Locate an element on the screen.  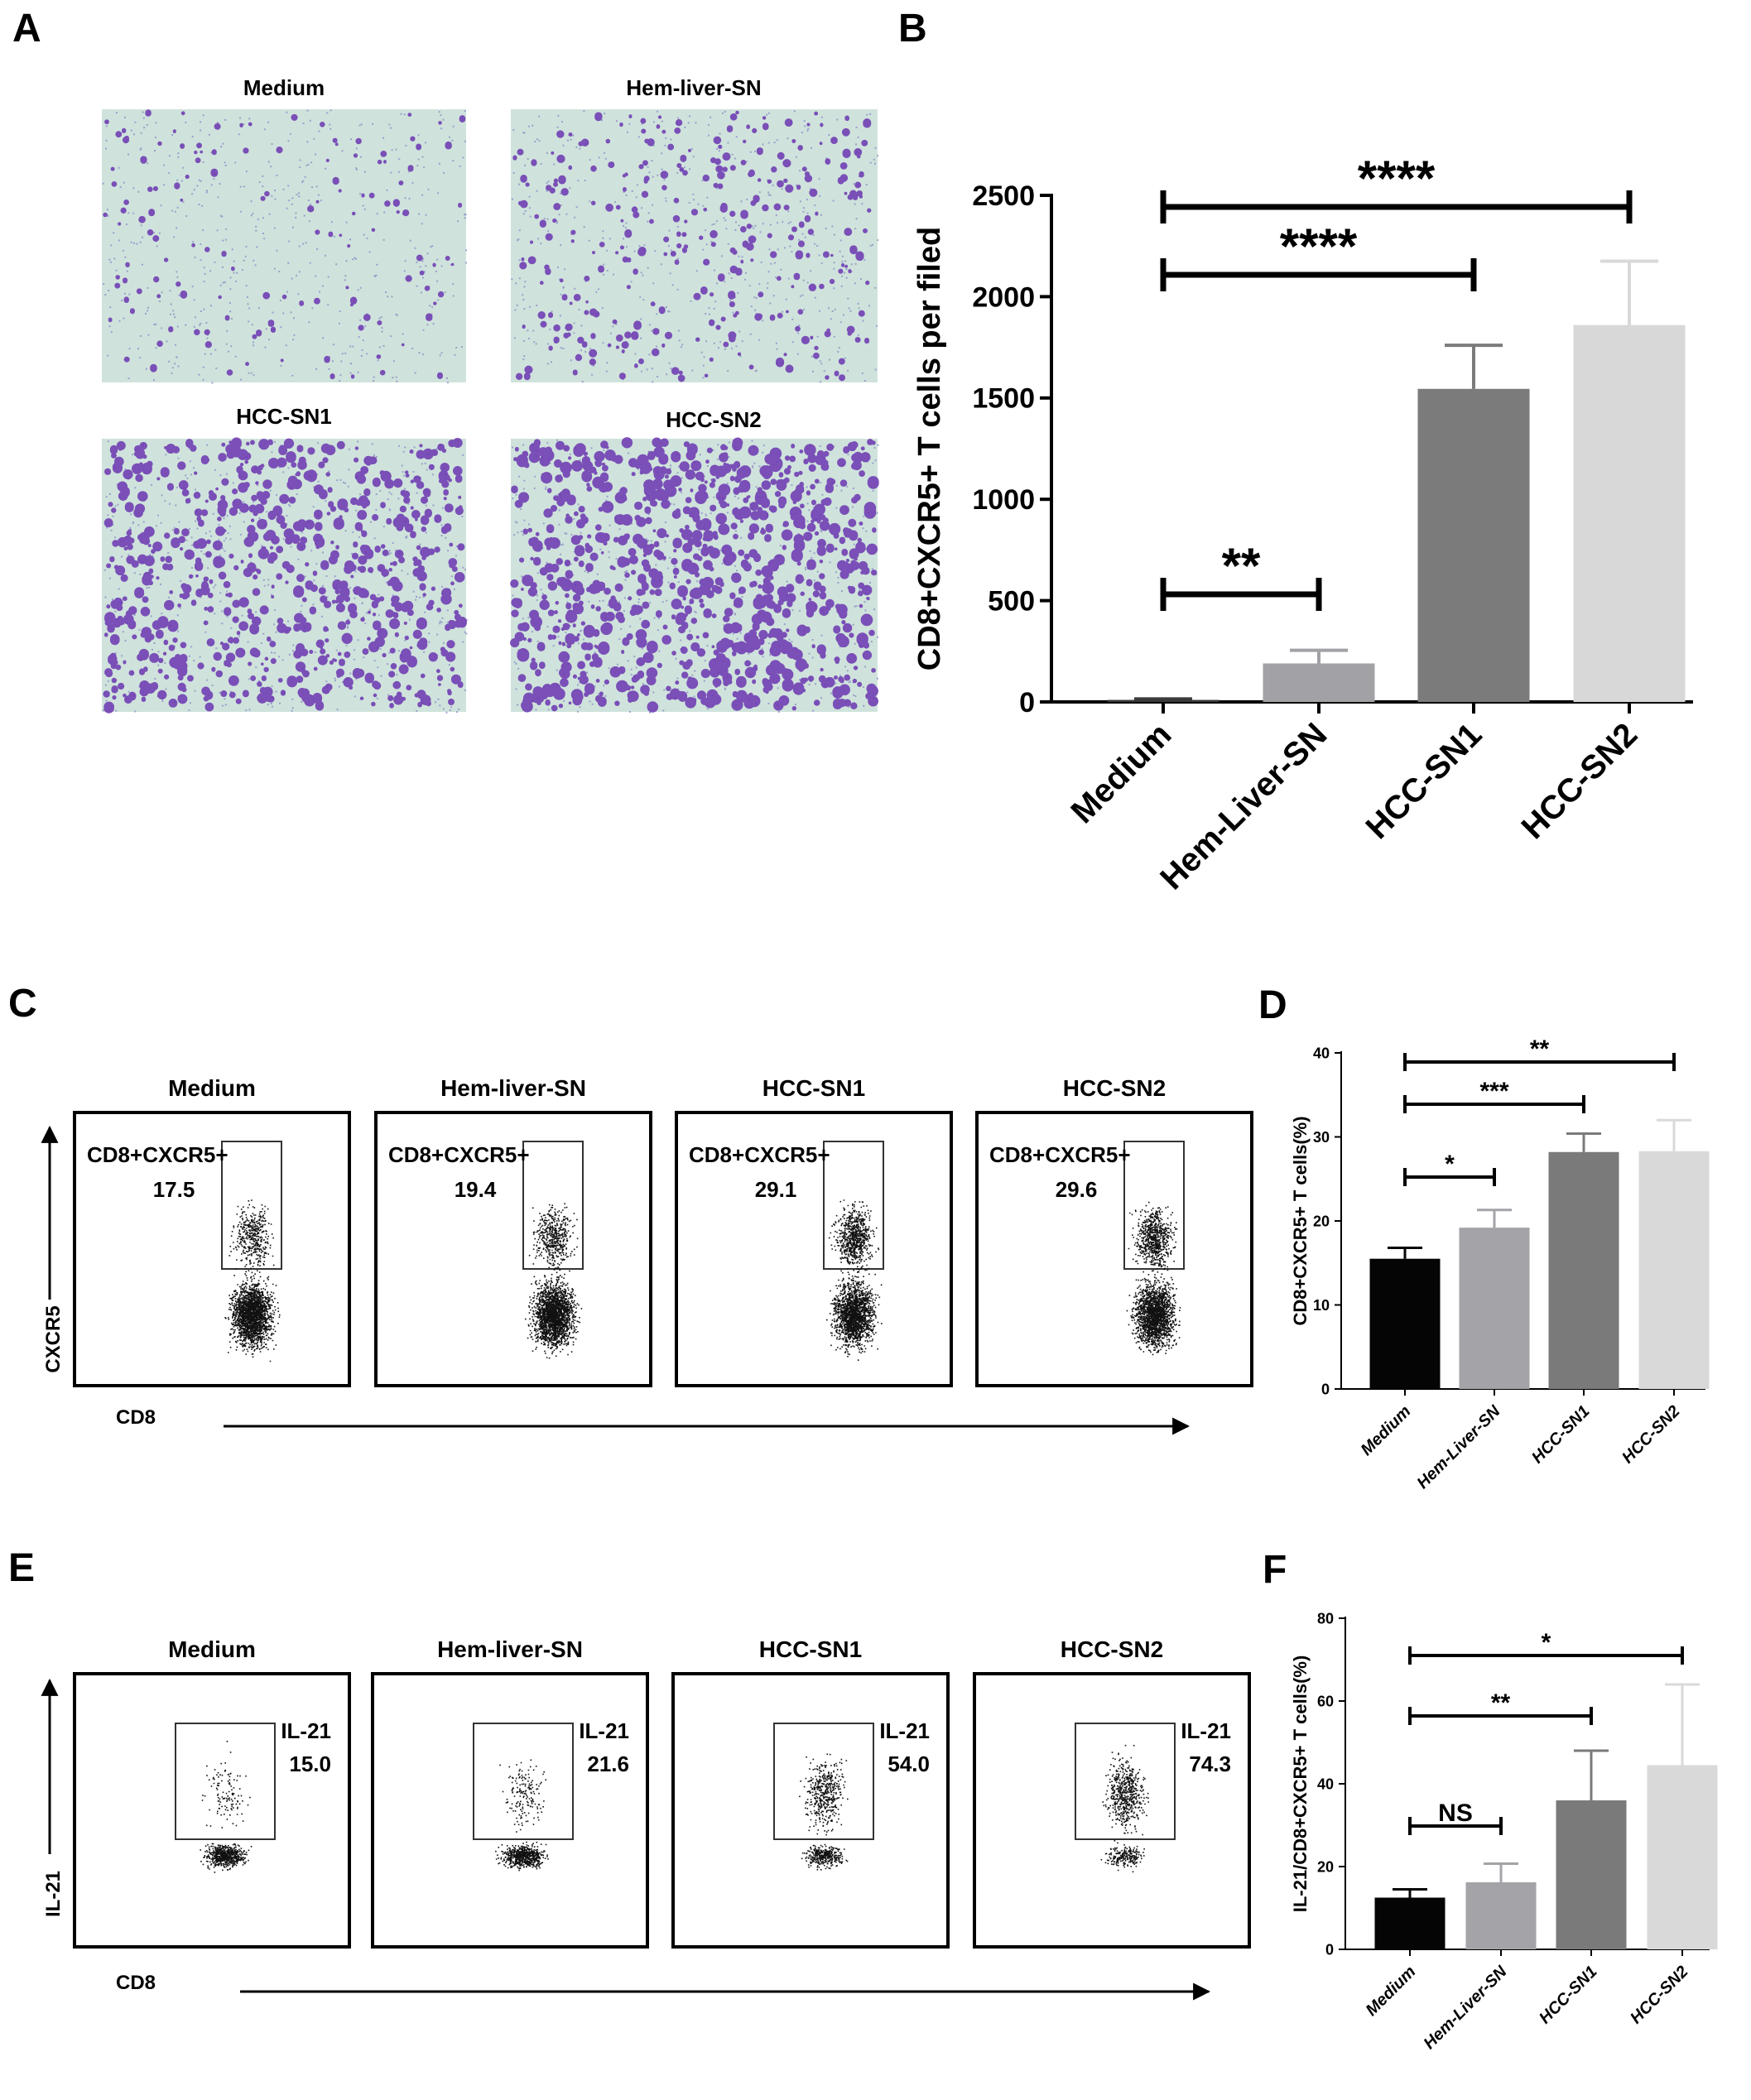
flow-plot: Hem-liver-SN IL-21 21.6 is located at coordinates (510, 1792).